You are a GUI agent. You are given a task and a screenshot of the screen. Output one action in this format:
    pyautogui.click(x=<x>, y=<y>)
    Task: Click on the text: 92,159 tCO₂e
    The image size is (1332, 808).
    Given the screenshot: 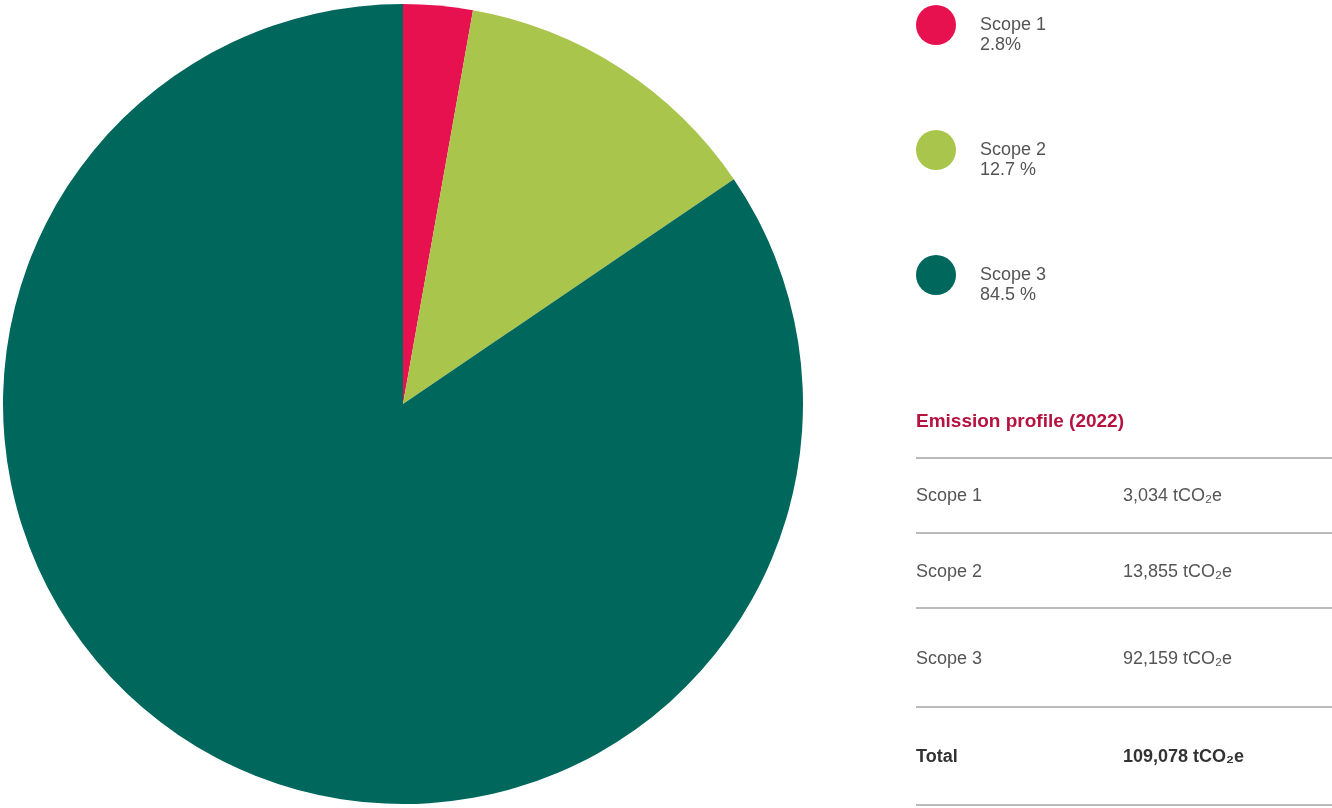 What is the action you would take?
    pyautogui.click(x=1178, y=658)
    